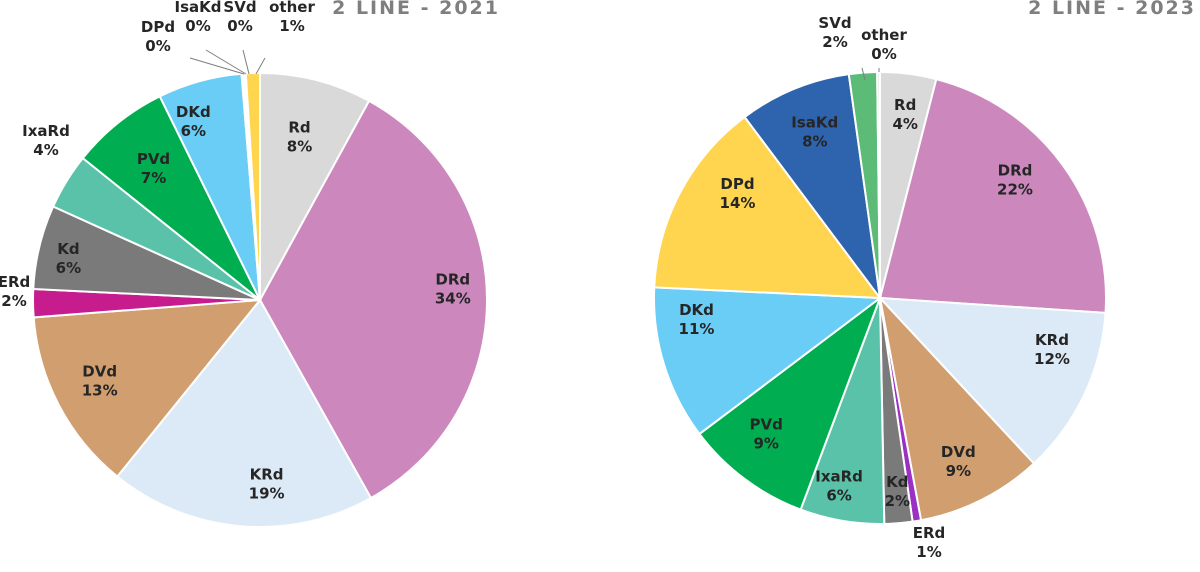 Image resolution: width=1200 pixels, height=572 pixels. Describe the element at coordinates (812, 186) in the screenshot. I see `pie-slice-isakd-2023` at that location.